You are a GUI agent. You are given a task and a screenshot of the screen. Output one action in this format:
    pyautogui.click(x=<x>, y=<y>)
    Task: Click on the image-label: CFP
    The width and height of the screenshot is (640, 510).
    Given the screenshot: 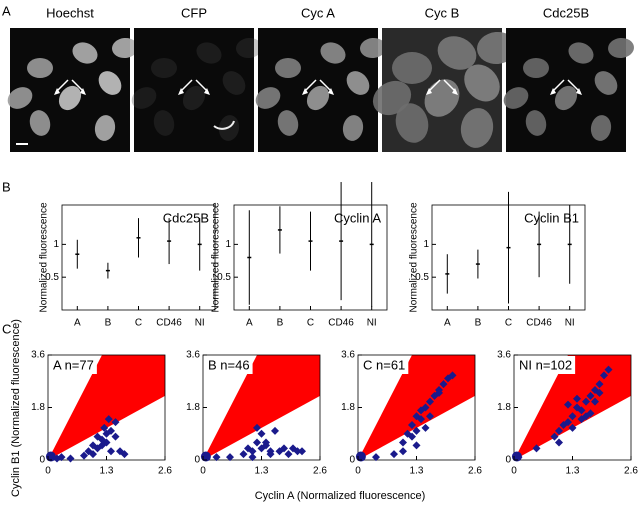 What is the action you would take?
    pyautogui.click(x=194, y=12)
    